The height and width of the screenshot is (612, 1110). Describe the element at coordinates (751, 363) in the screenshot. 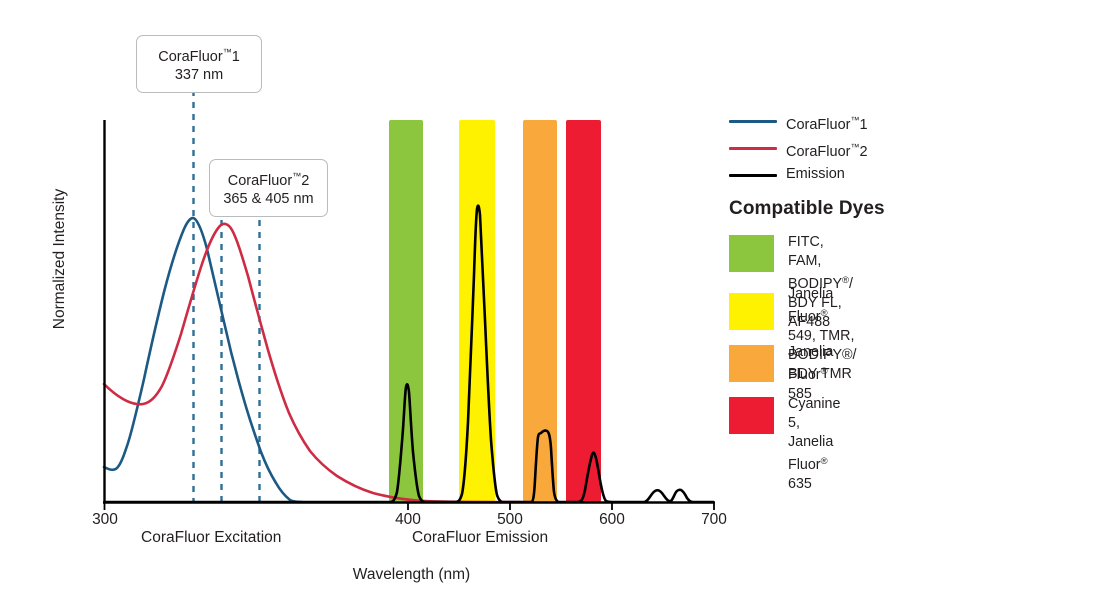

I see `dye-color-swatch-orange` at that location.